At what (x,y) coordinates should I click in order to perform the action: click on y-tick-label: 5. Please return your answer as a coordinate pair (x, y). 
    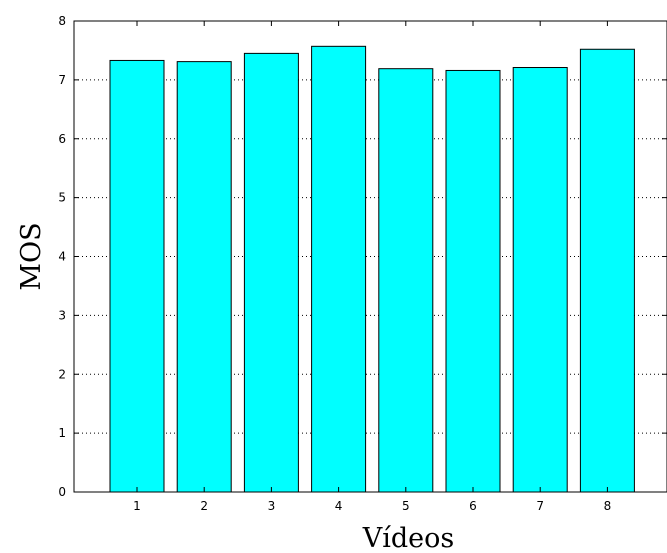
    Looking at the image, I should click on (62, 198).